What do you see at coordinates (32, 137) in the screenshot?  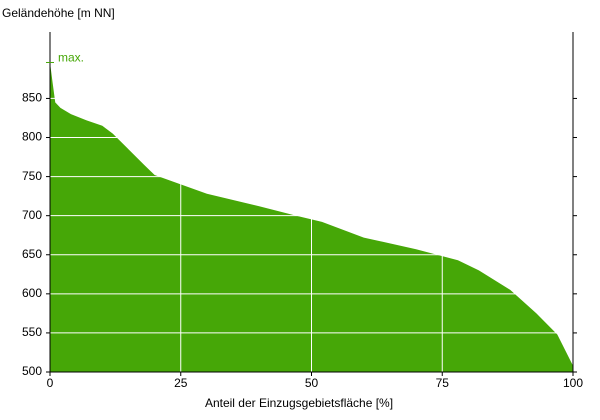 I see `y-tick-label: 800` at bounding box center [32, 137].